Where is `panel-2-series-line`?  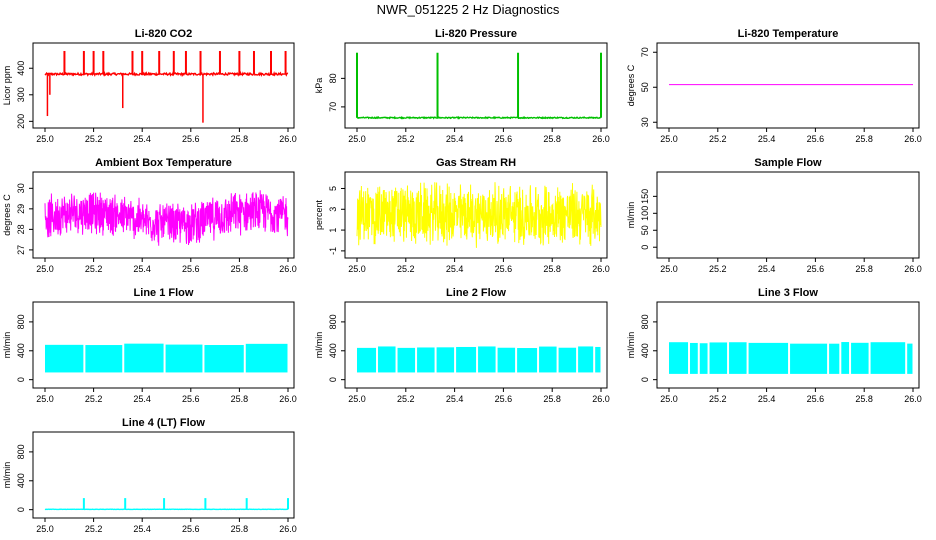 panel-2-series-line is located at coordinates (479, 117).